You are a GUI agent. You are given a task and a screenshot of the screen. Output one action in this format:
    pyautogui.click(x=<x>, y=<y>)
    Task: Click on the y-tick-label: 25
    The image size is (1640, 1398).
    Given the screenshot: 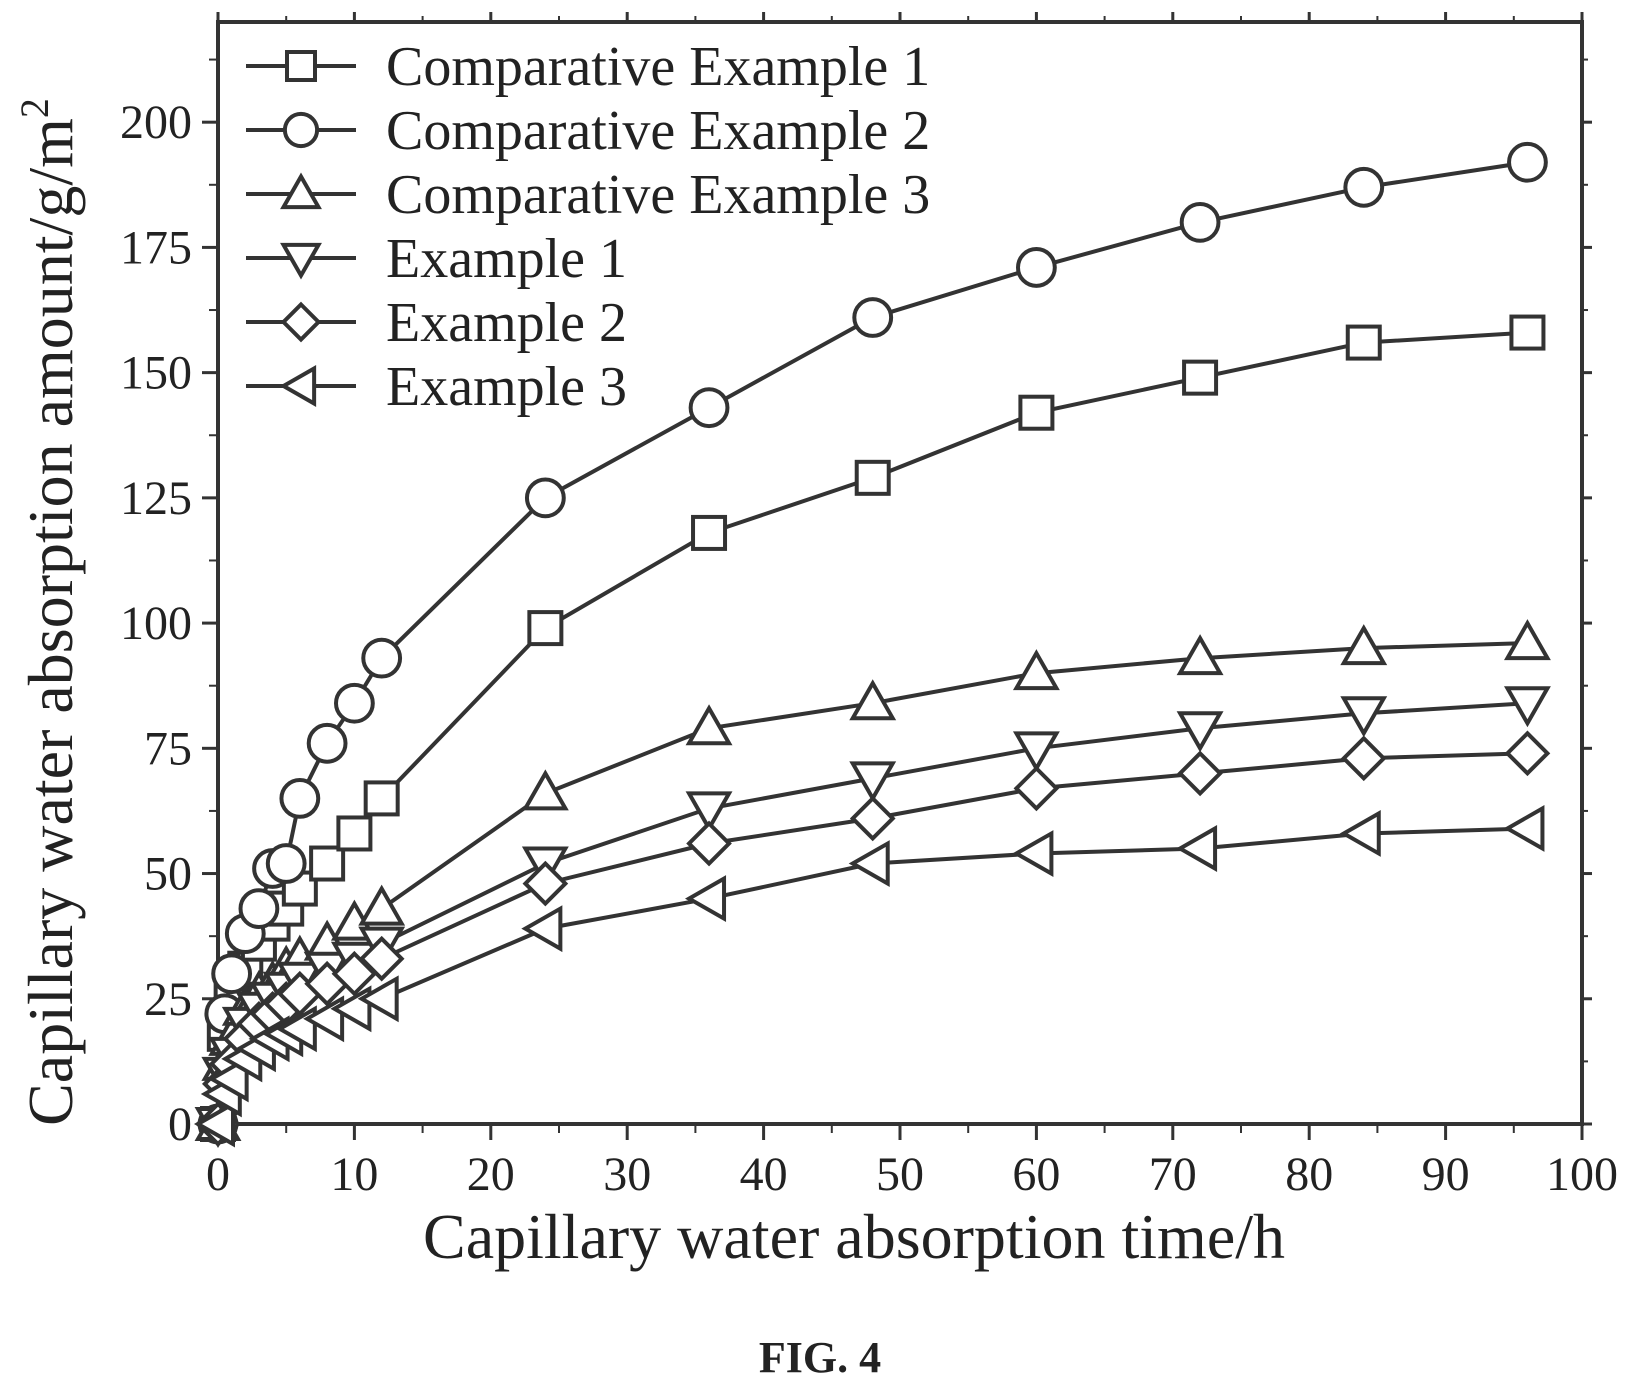 What is the action you would take?
    pyautogui.click(x=168, y=999)
    